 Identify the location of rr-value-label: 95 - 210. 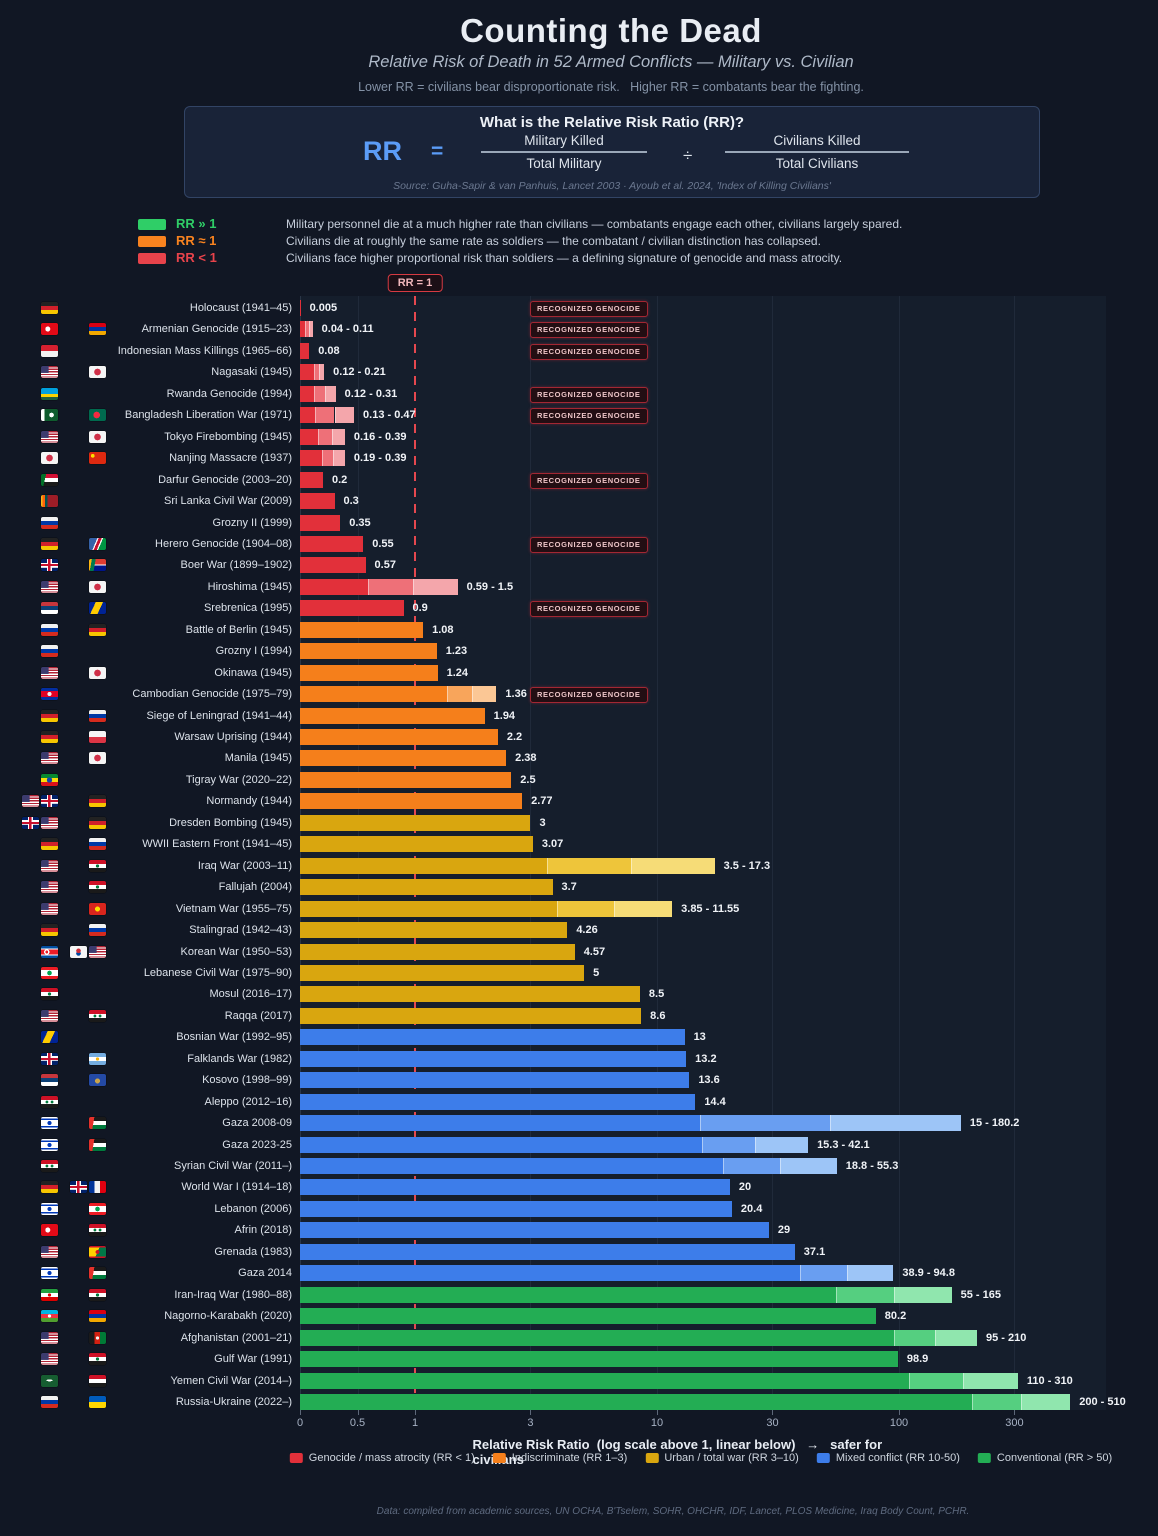
(1006, 1337).